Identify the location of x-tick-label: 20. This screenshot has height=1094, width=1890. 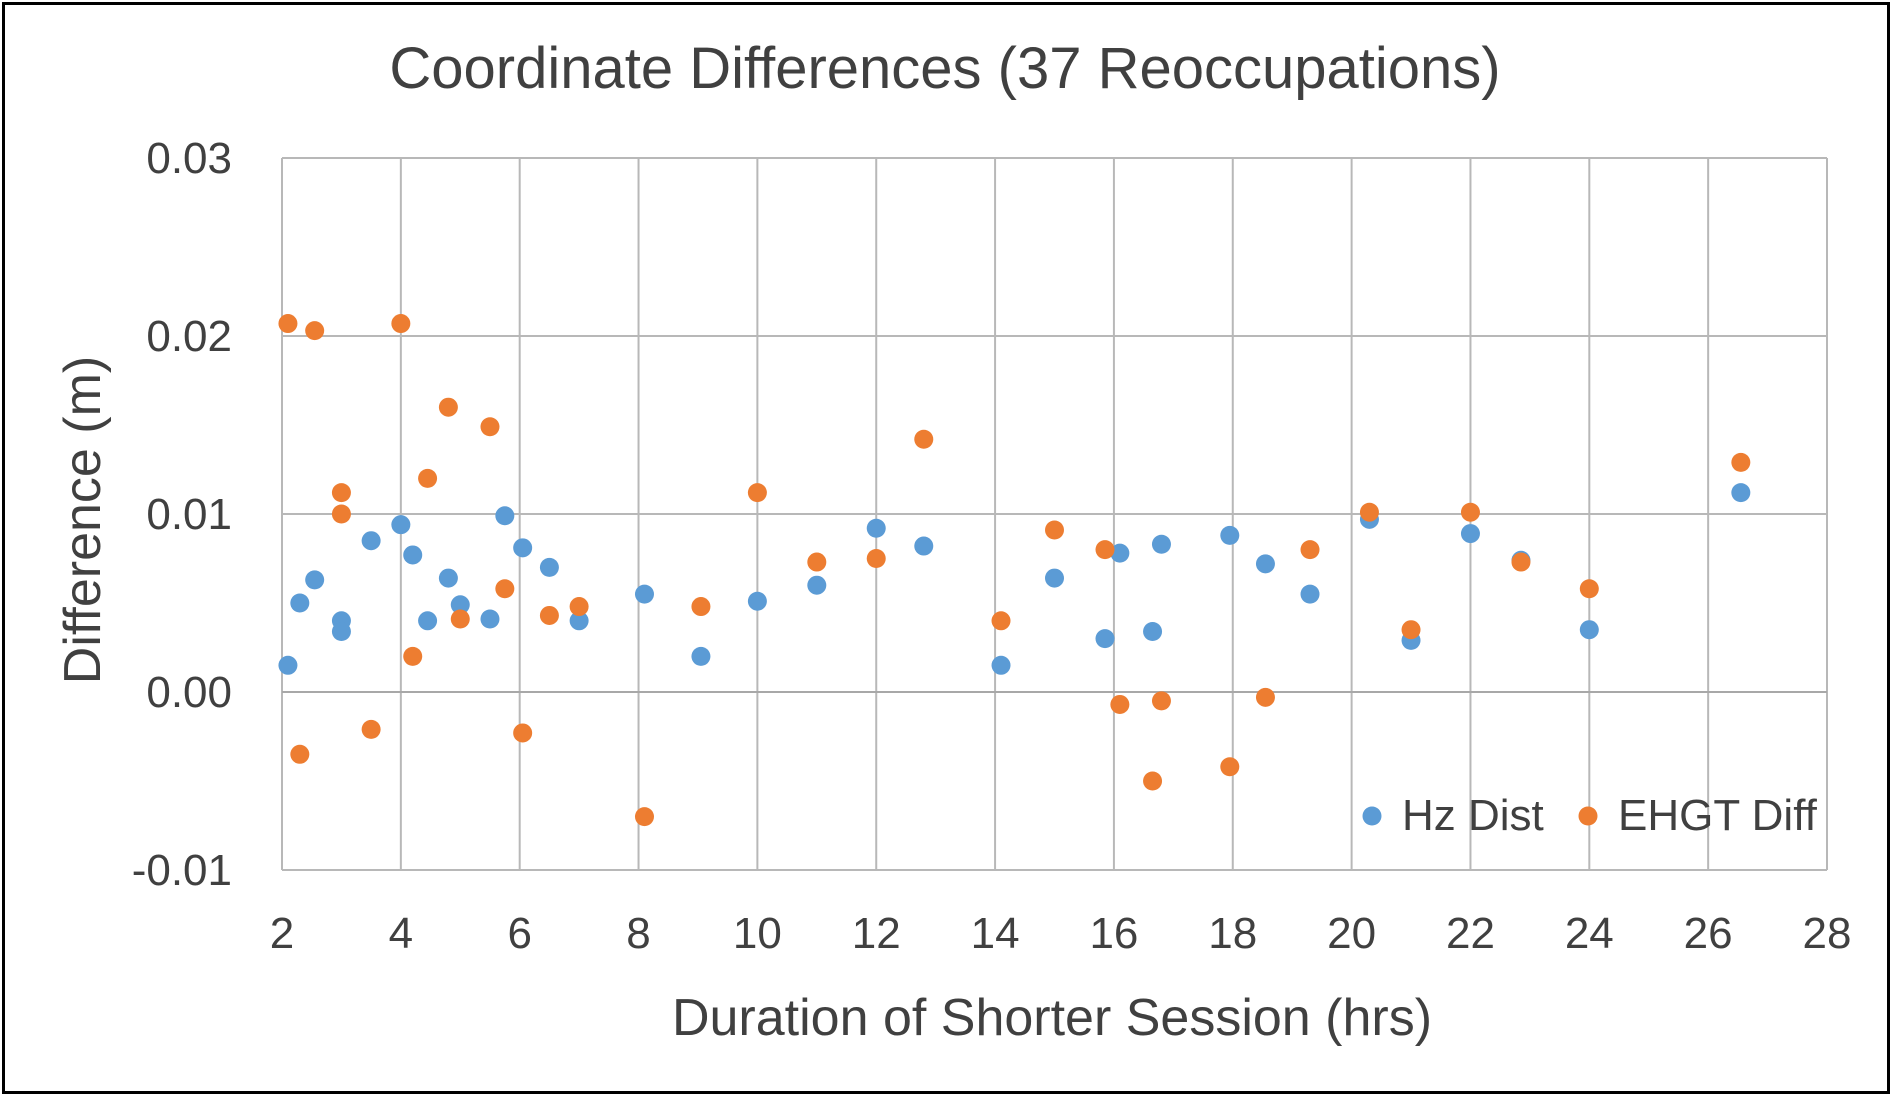
(1351, 933).